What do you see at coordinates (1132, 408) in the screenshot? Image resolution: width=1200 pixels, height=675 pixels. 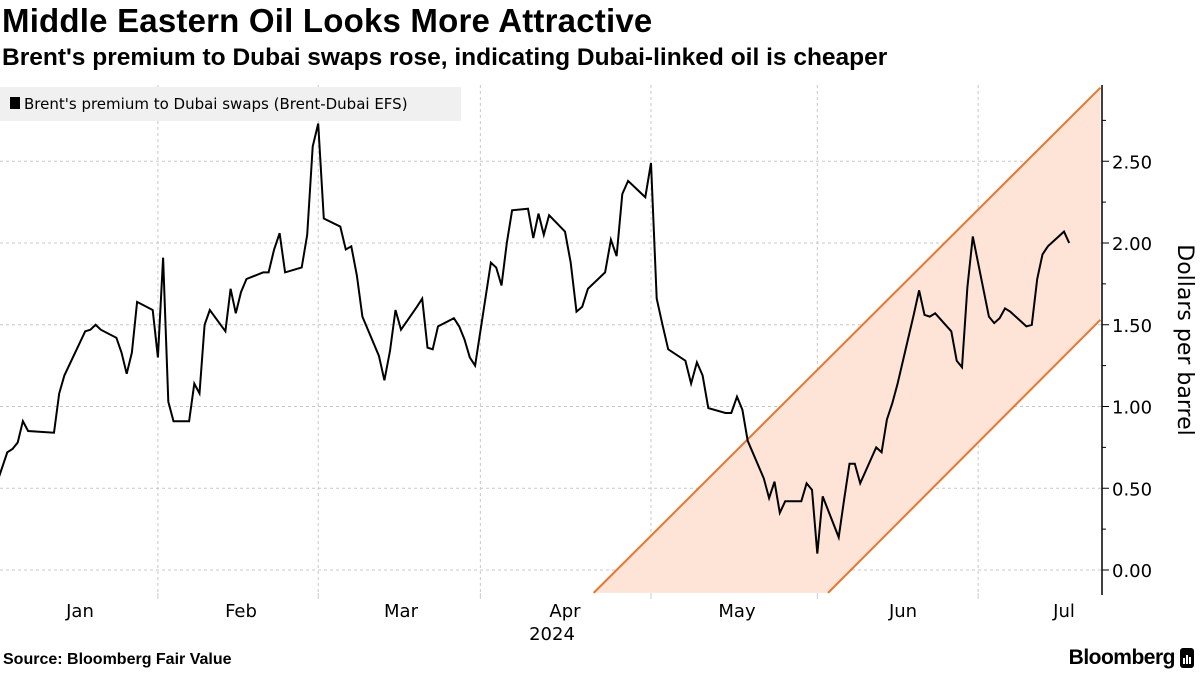 I see `y-tick-label: 1.00` at bounding box center [1132, 408].